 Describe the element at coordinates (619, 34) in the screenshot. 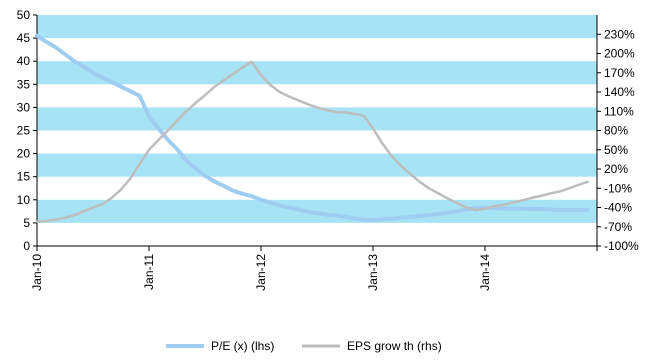

I see `right-tick-label: 230%` at that location.